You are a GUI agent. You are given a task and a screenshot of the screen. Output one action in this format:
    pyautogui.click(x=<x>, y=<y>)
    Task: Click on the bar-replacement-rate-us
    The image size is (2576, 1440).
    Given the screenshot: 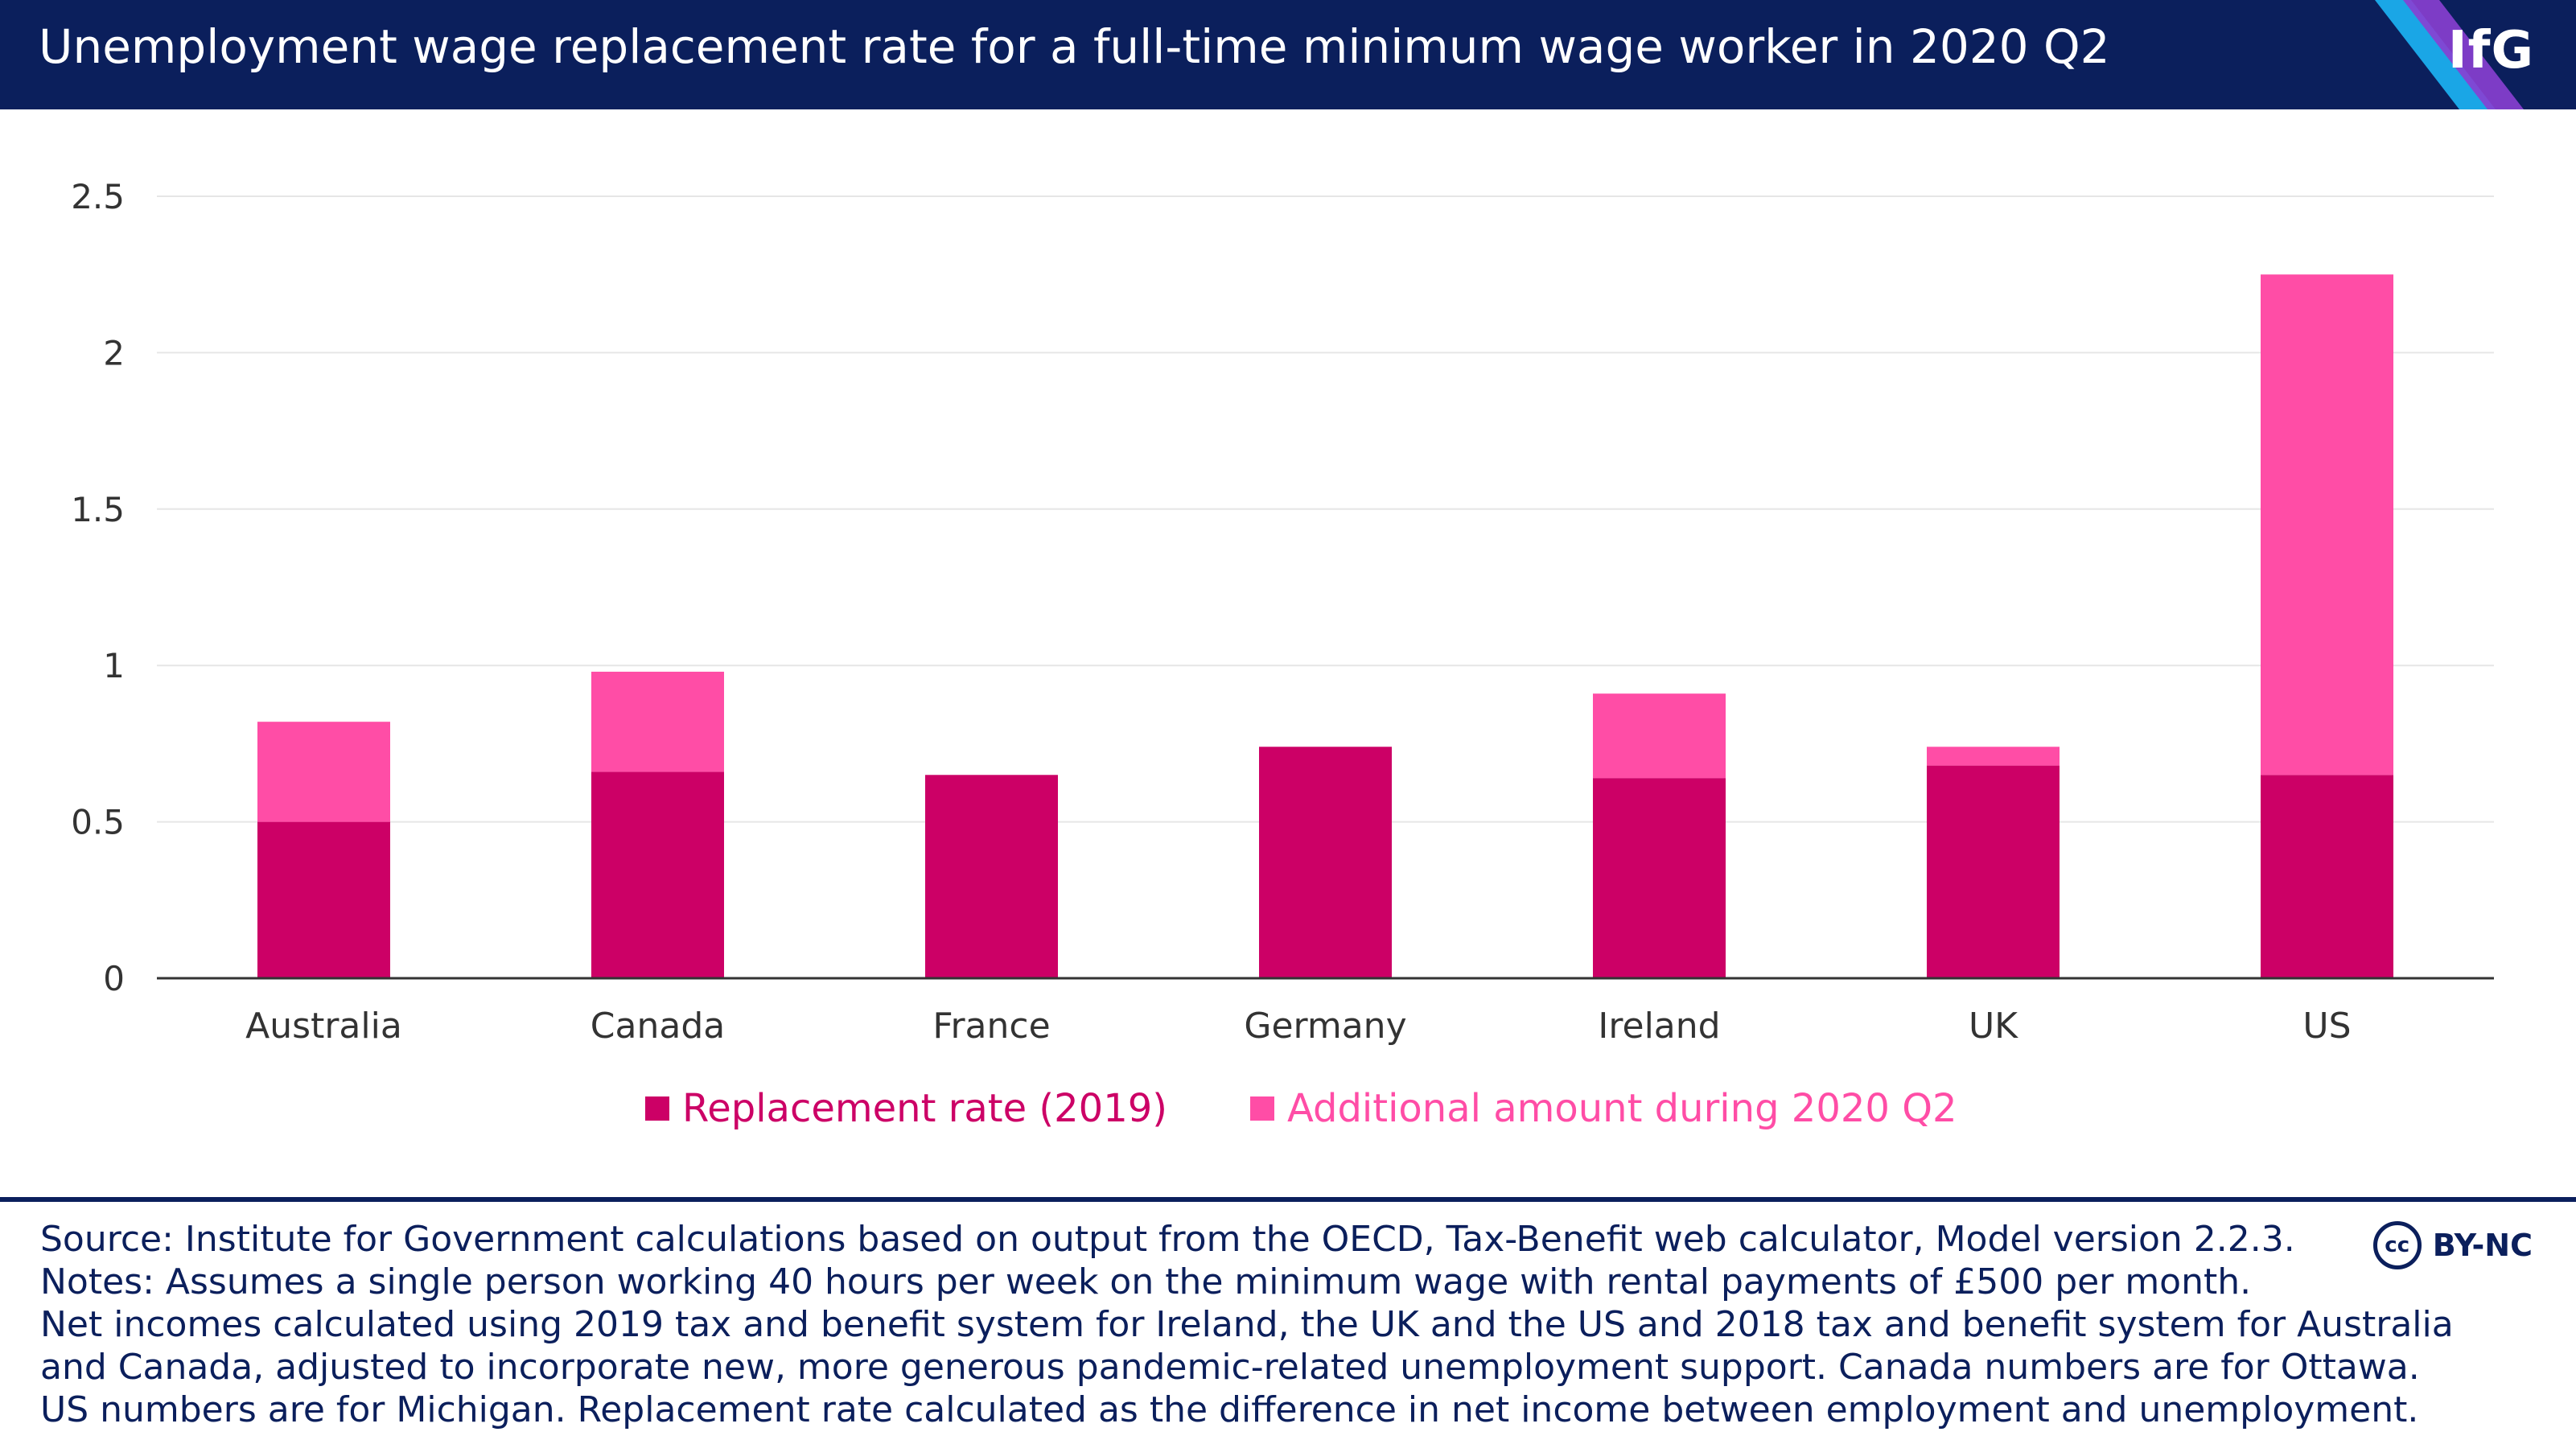 What is the action you would take?
    pyautogui.click(x=2327, y=877)
    